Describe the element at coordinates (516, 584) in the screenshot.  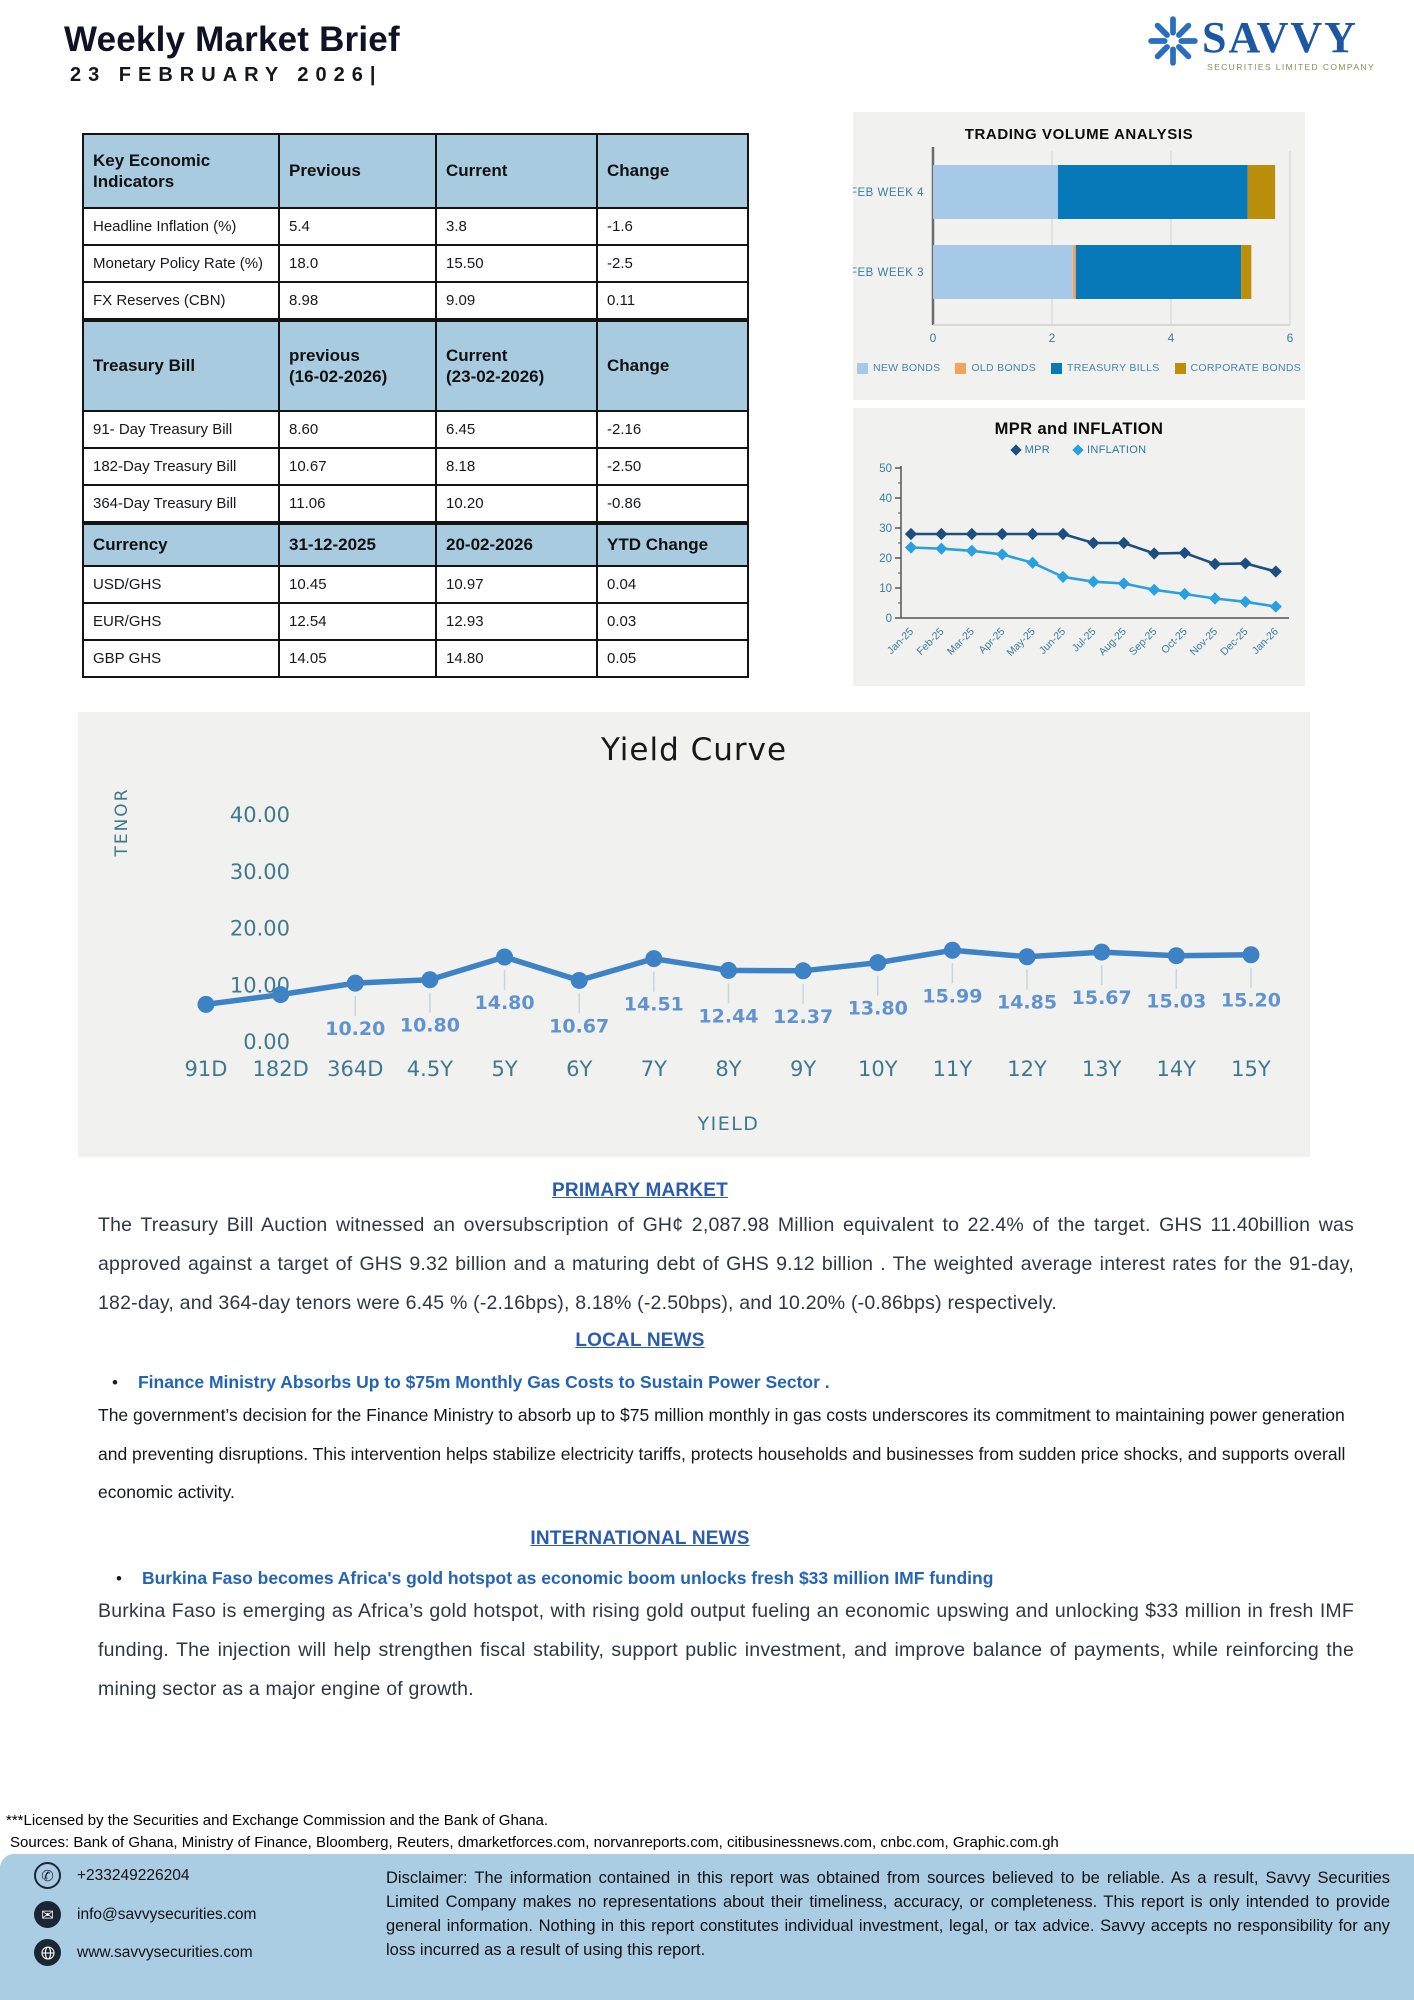
I see `table-cell: 10.97` at that location.